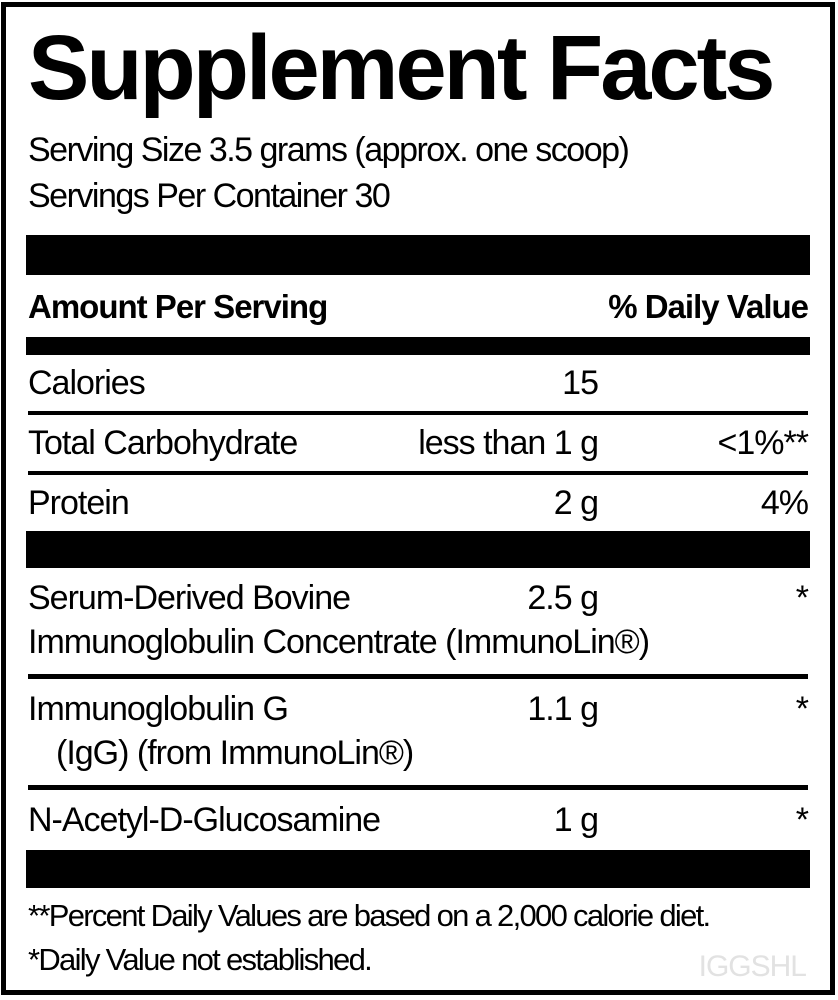 The image size is (838, 1000). I want to click on amount-per-serving-header: Amount Per Serving, so click(178, 306).